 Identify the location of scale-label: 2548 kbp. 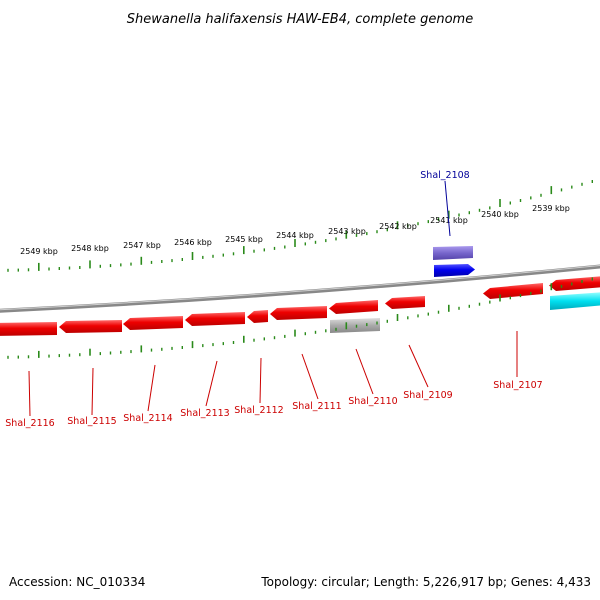
(90, 248).